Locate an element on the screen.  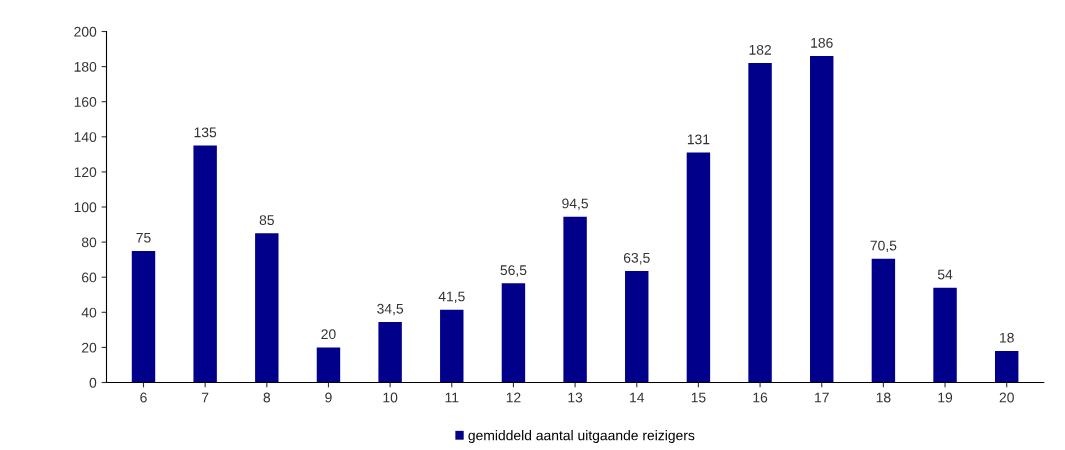
y-tick-label: 200 is located at coordinates (85, 31).